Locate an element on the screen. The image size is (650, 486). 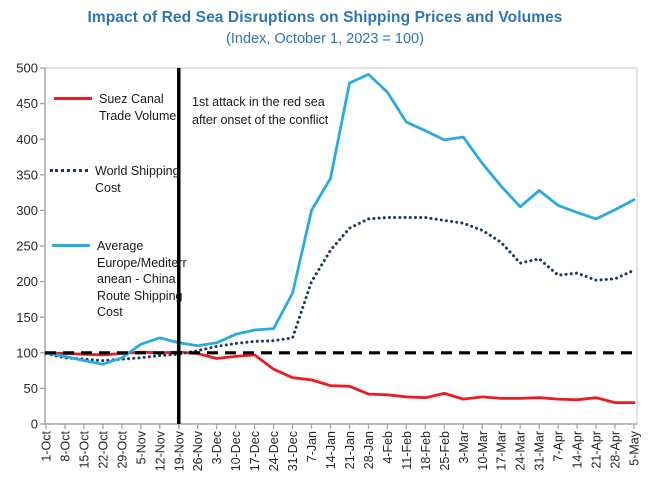
legend-label: World Shipping Cost is located at coordinates (137, 179).